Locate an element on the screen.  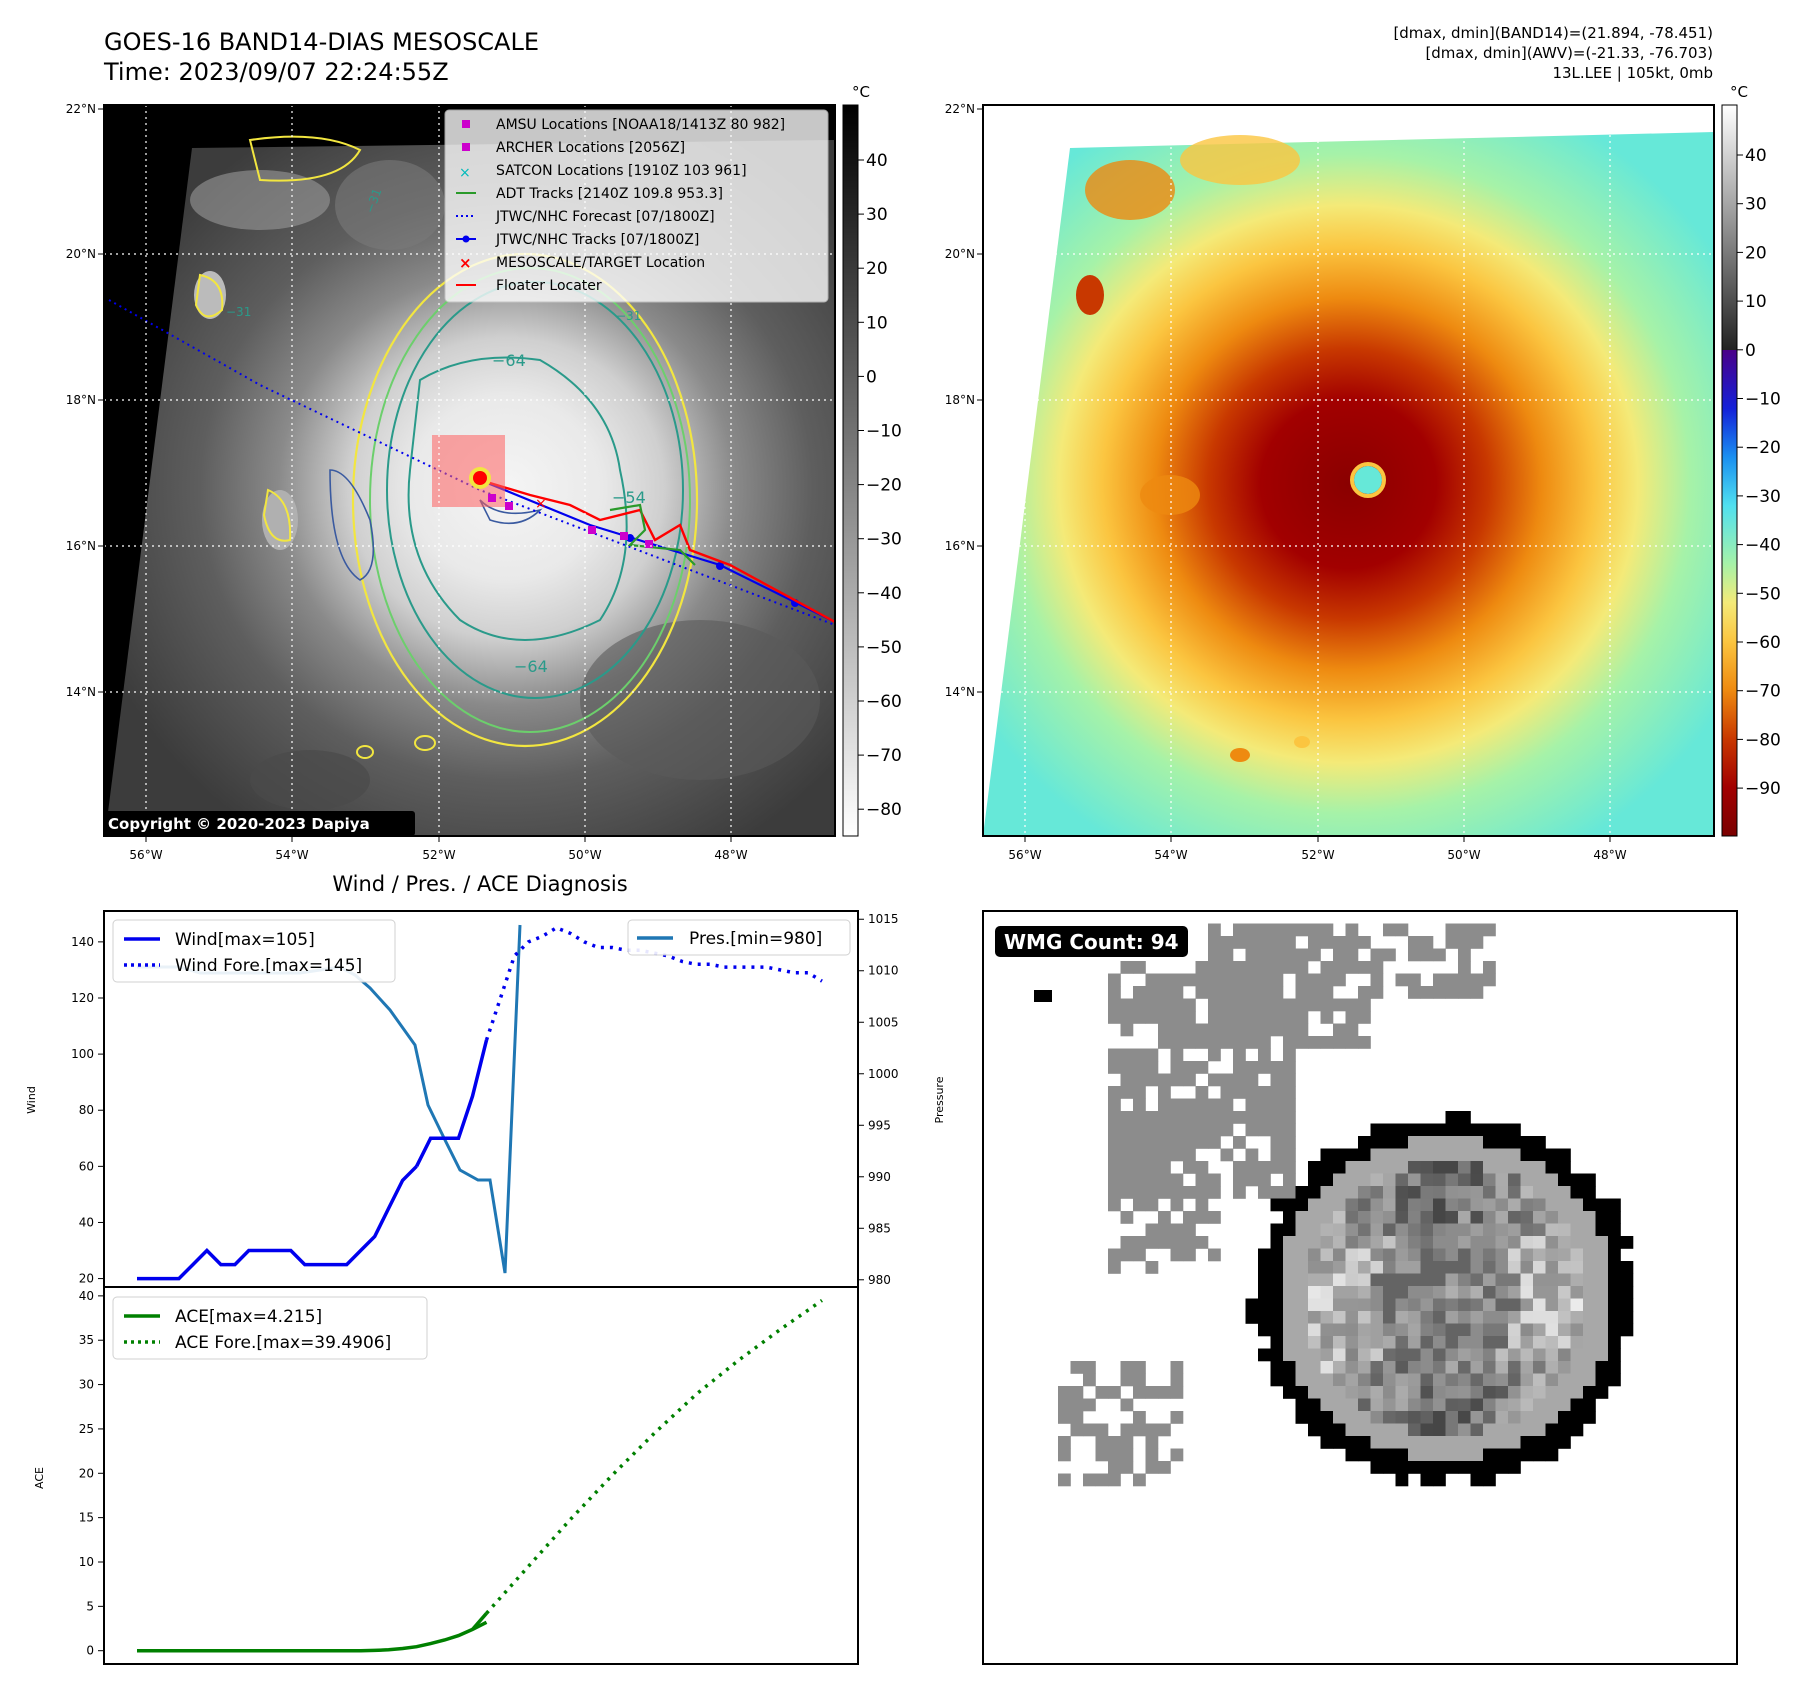
legend-label: Floater Locater is located at coordinates (549, 286).